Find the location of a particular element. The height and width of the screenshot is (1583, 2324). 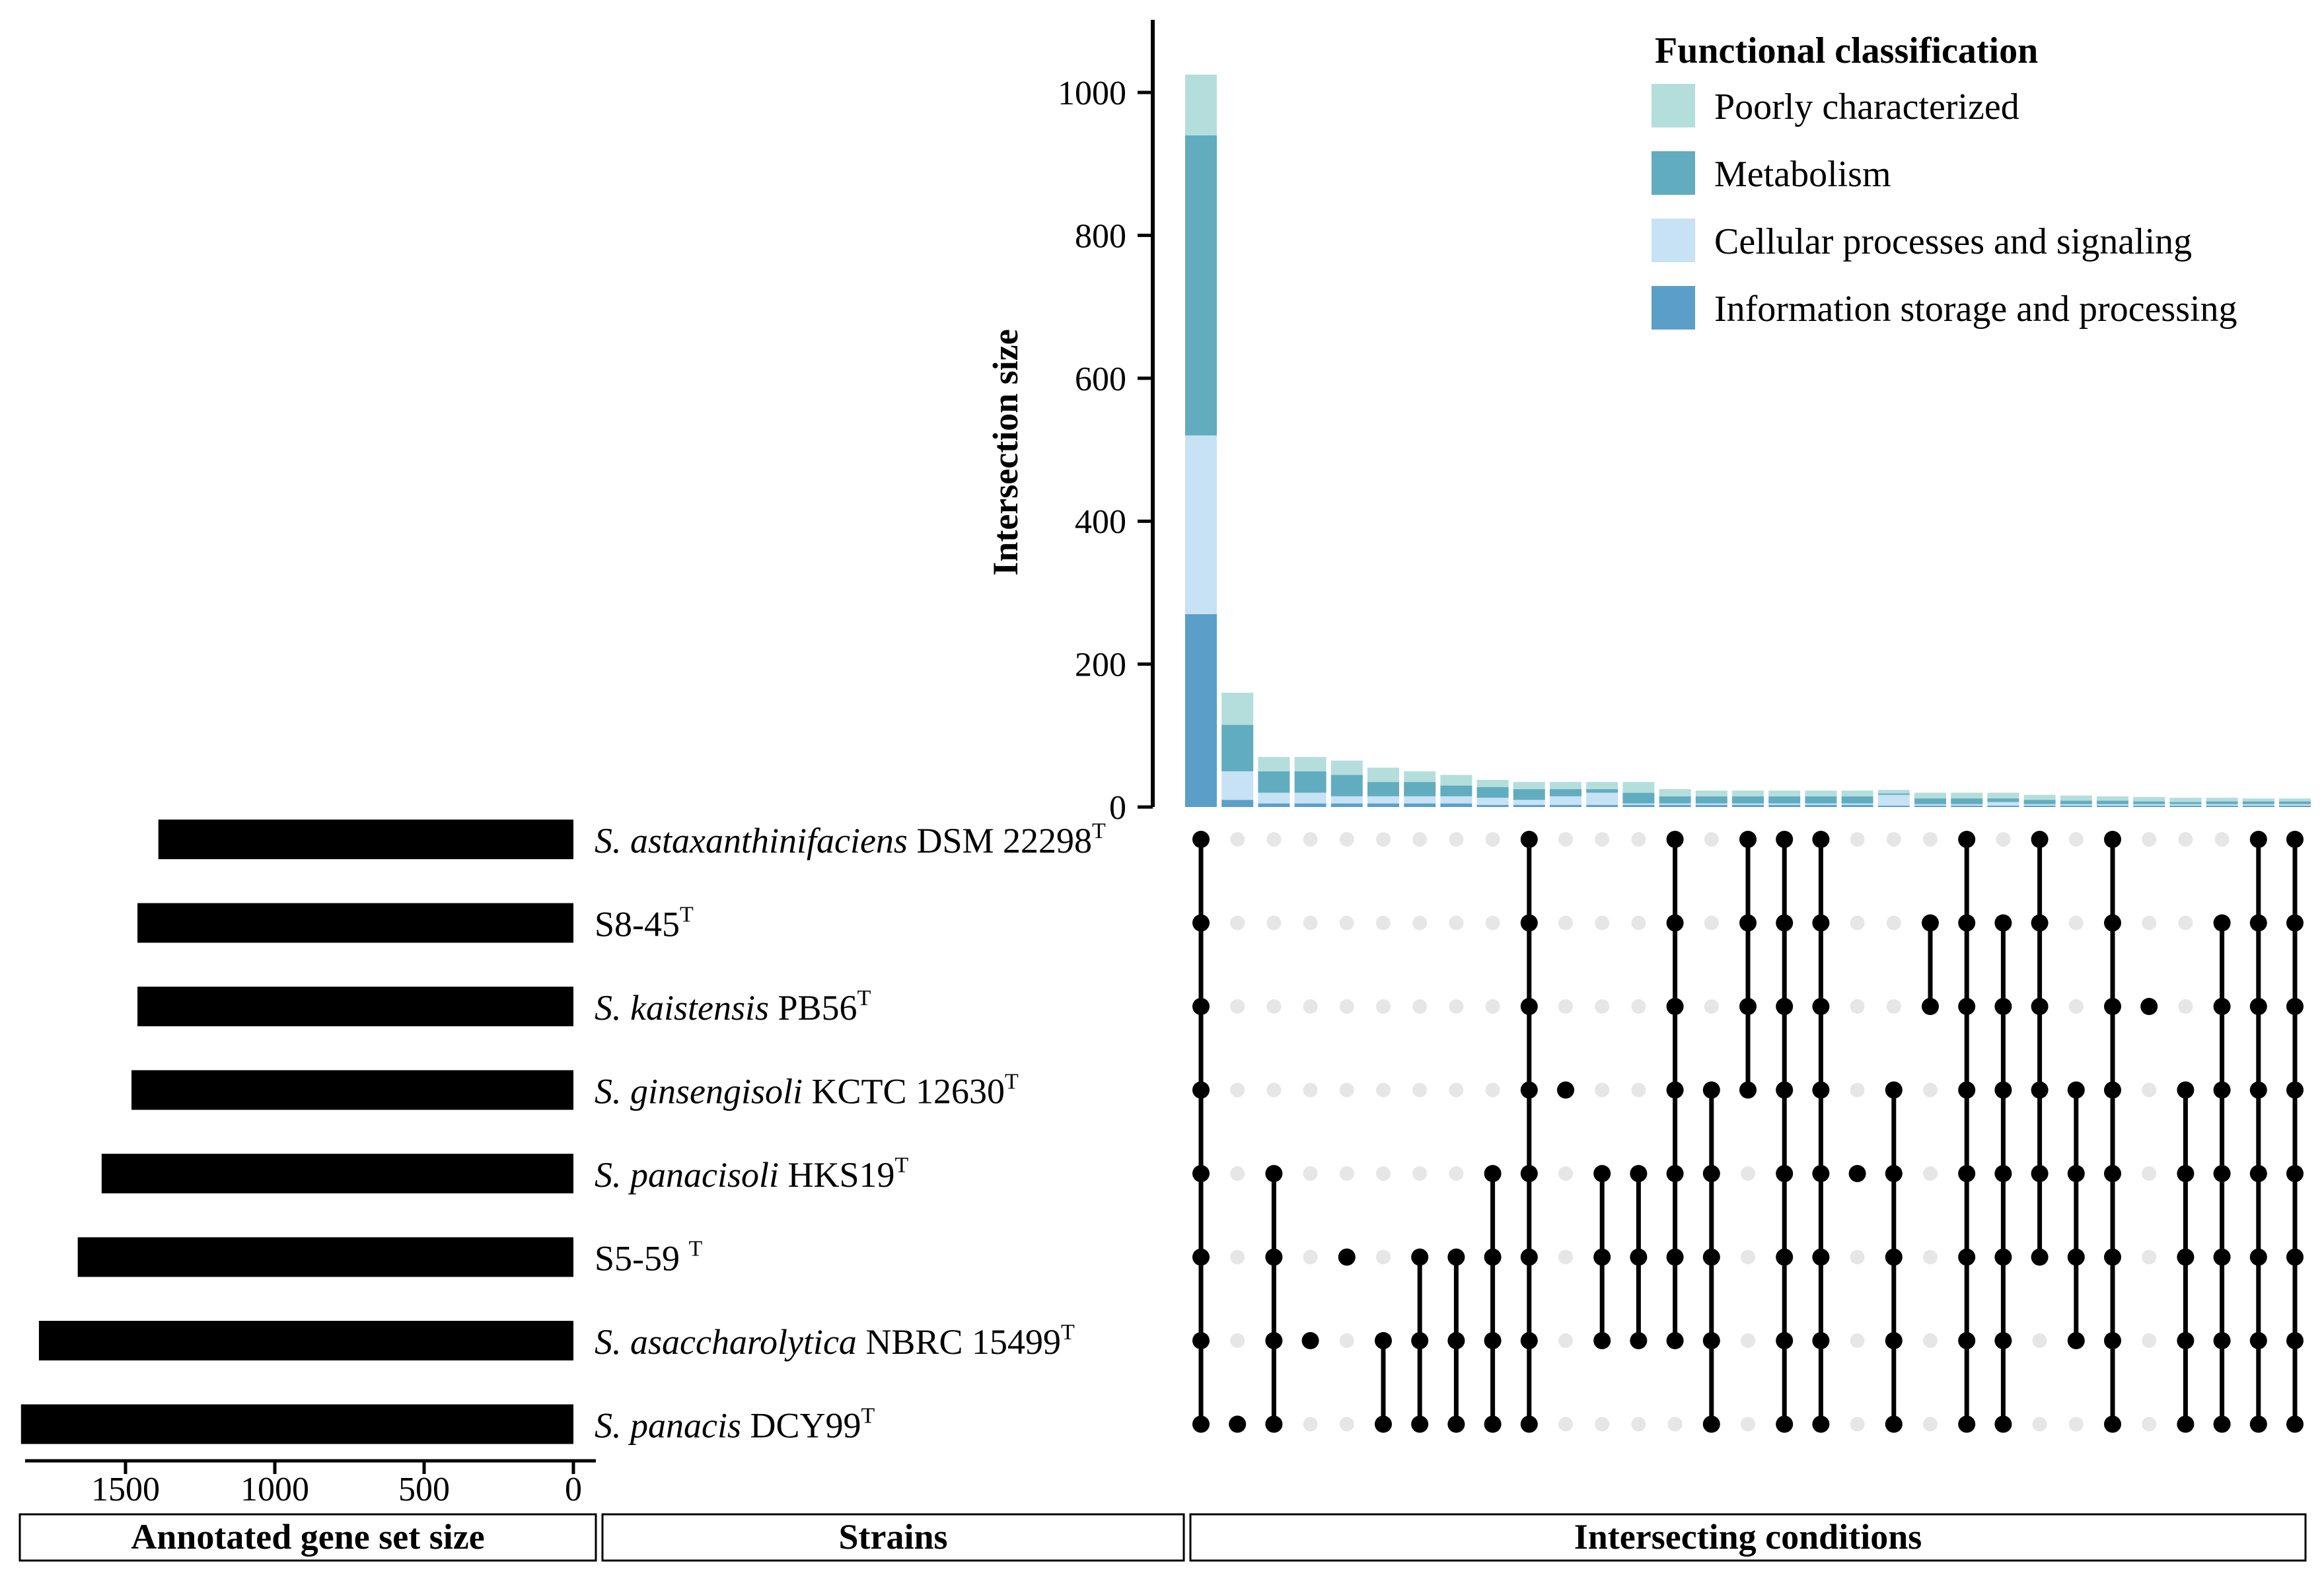

x-axis-ticks: 1500 1000 500 0 is located at coordinates (336, 1484).